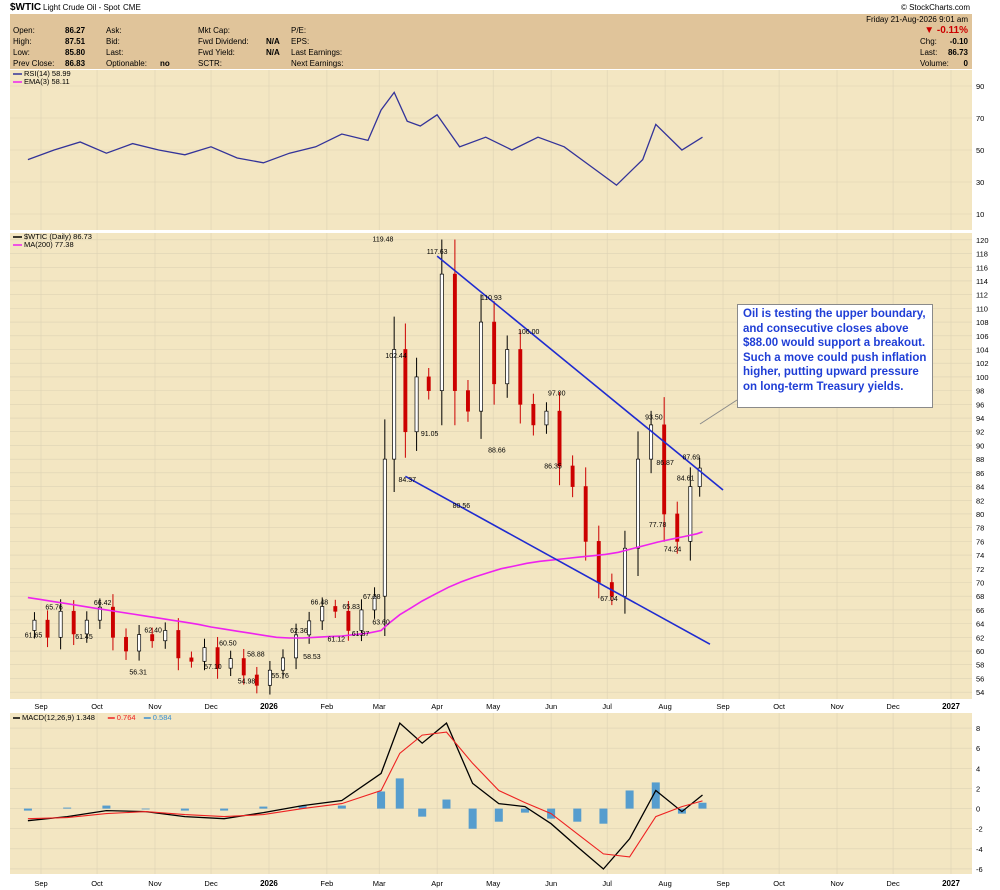 The height and width of the screenshot is (890, 1000). I want to click on header-field-label: High:, so click(22, 41).